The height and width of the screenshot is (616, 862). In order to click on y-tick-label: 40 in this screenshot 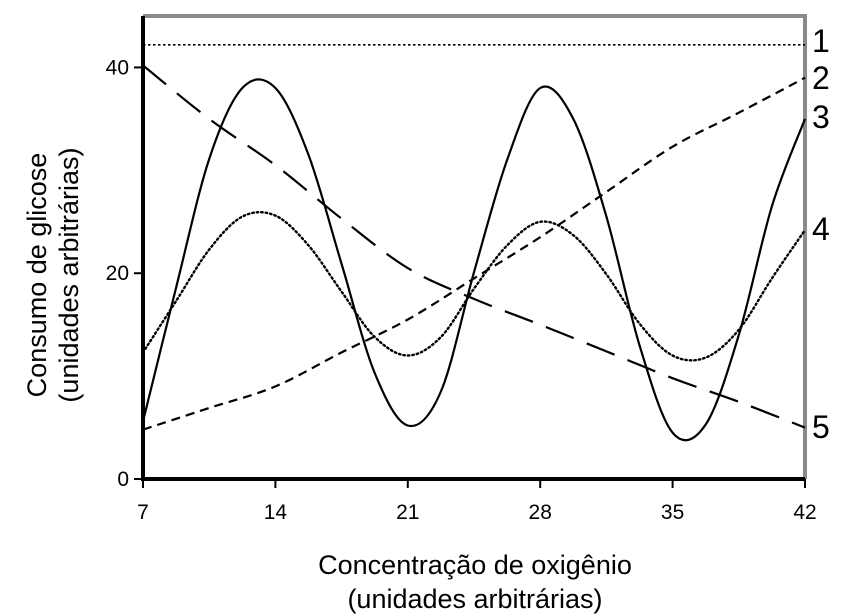, I will do `click(117, 67)`.